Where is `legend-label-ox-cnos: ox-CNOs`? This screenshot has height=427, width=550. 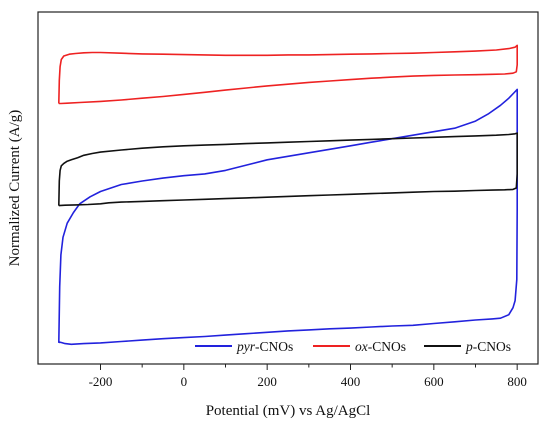
legend-label-ox-cnos: ox-CNOs is located at coordinates (380, 346).